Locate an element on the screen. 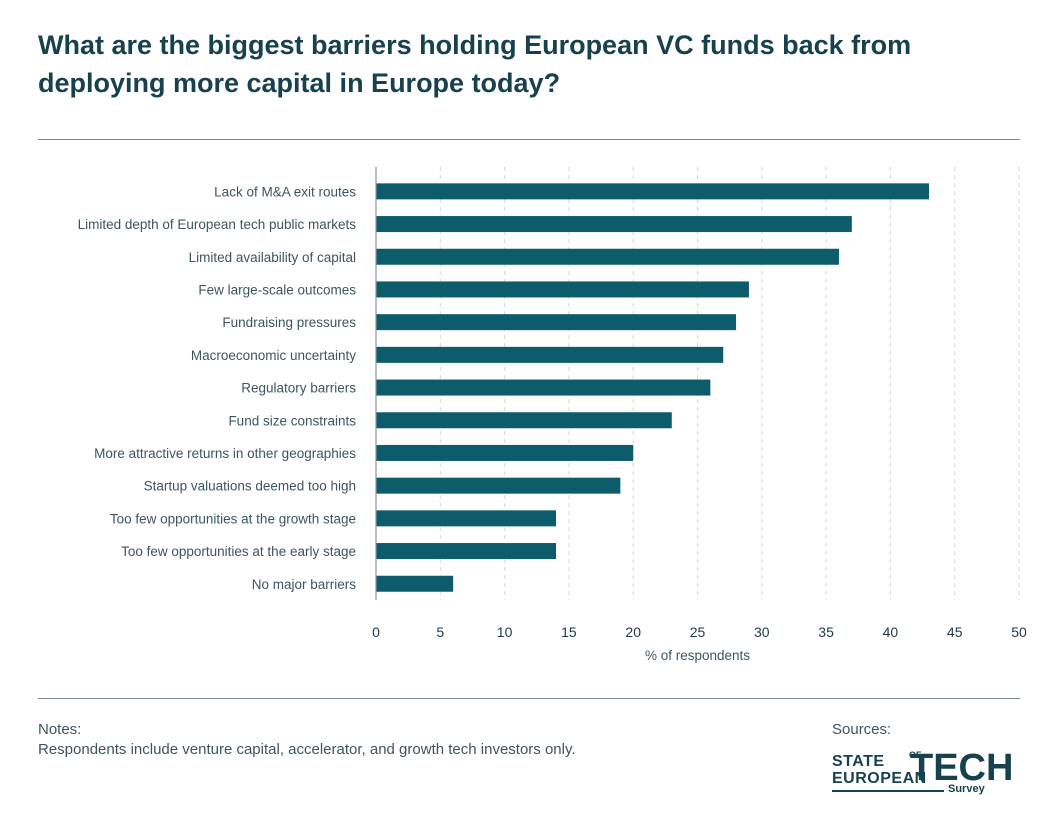 The width and height of the screenshot is (1054, 816). category-label: Regulatory barriers is located at coordinates (298, 388).